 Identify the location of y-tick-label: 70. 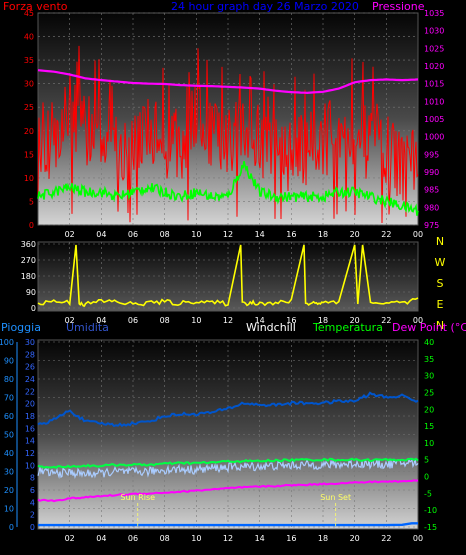
(9, 398).